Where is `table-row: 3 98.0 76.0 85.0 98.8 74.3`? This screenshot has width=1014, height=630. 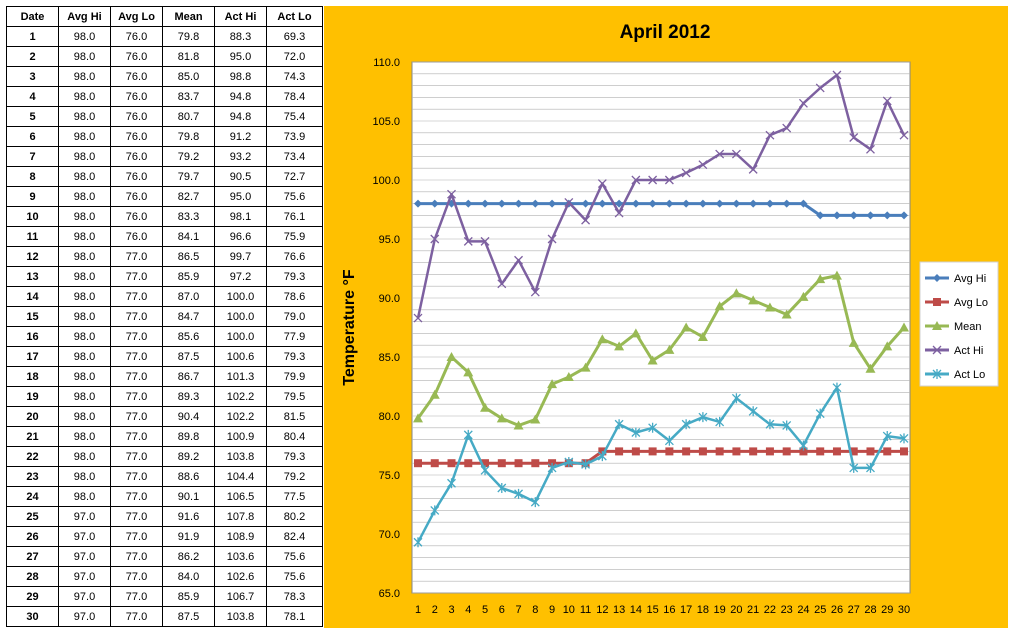
table-row: 3 98.0 76.0 85.0 98.8 74.3 is located at coordinates (164, 76).